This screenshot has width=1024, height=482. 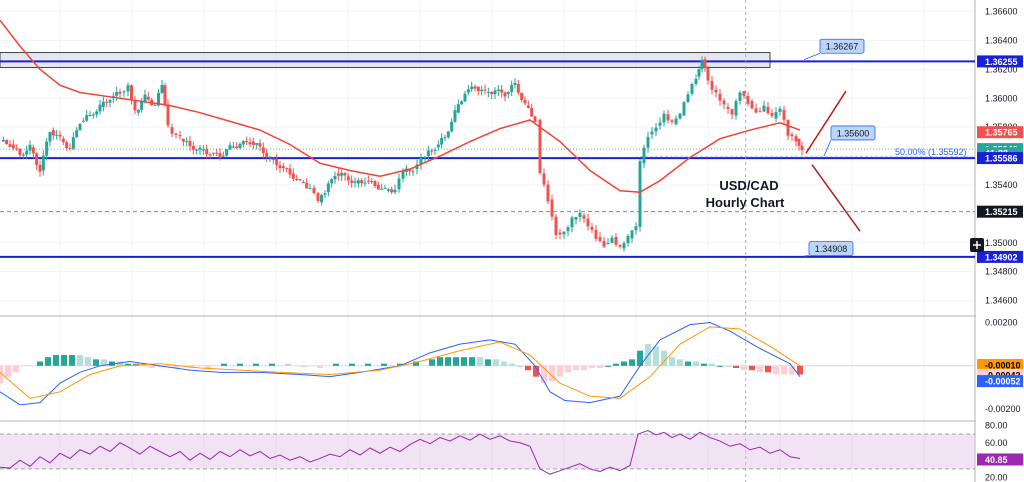 I want to click on macd-badge-bg, so click(x=1000, y=365).